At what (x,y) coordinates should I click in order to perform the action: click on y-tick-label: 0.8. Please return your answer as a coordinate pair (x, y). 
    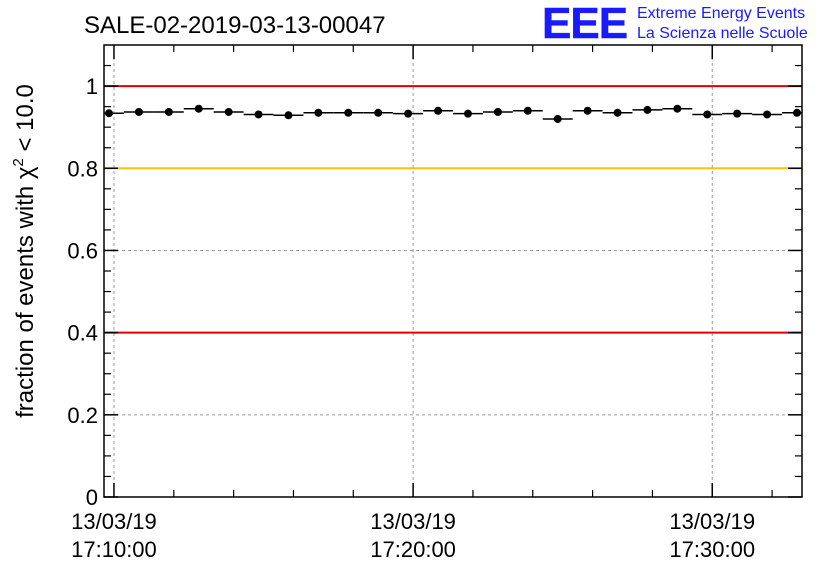
    Looking at the image, I should click on (82, 168).